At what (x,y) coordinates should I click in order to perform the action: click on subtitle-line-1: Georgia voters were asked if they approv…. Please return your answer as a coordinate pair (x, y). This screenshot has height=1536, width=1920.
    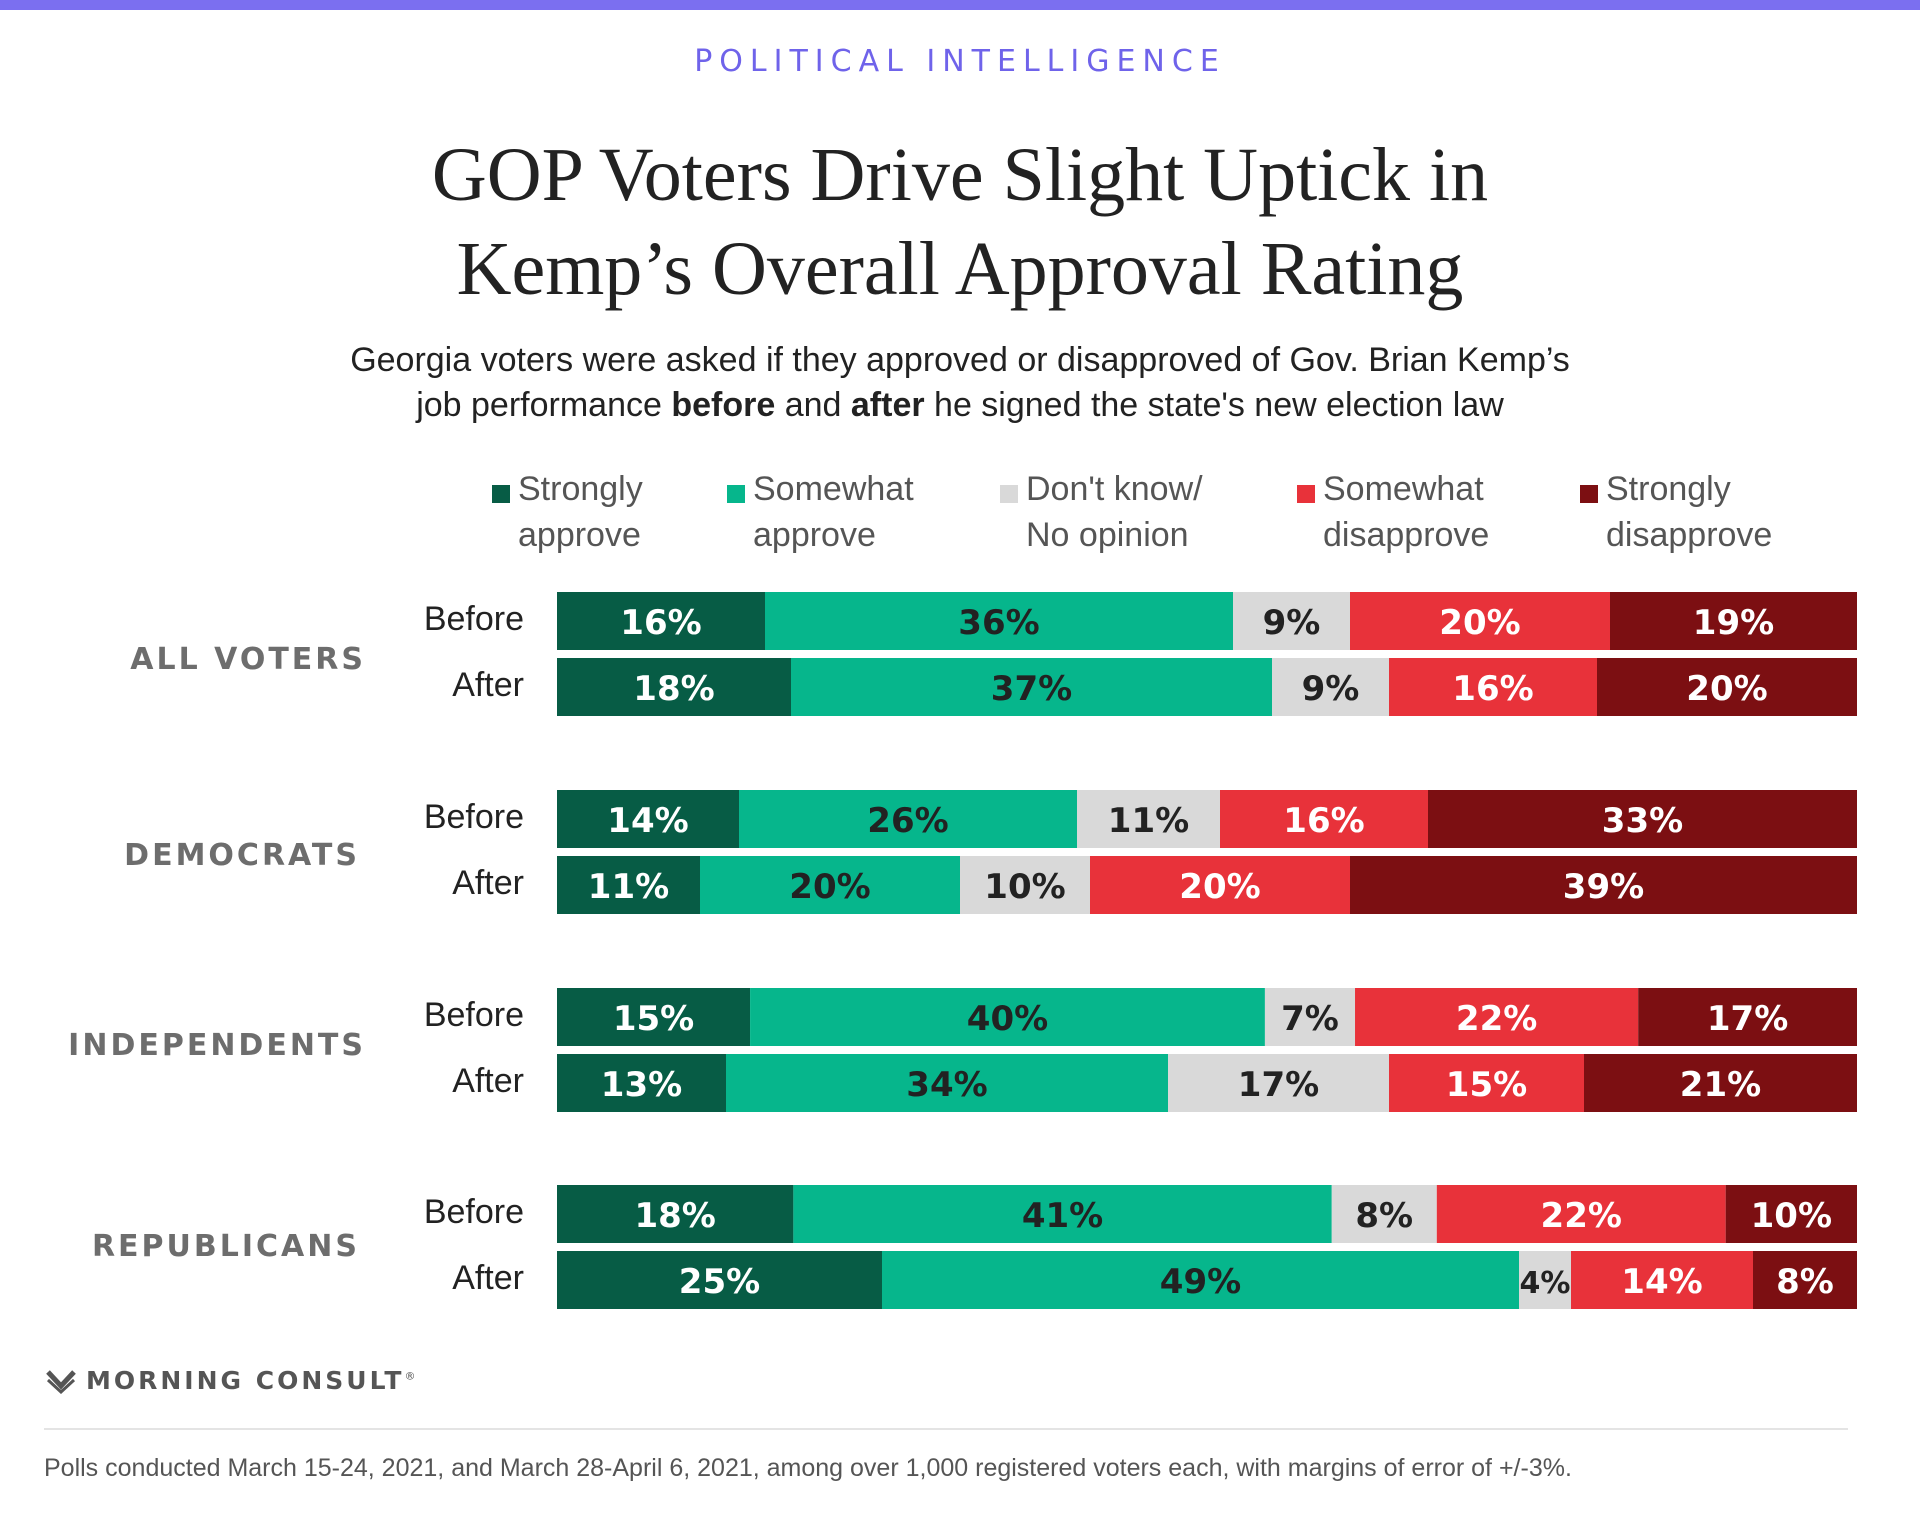
    Looking at the image, I should click on (960, 360).